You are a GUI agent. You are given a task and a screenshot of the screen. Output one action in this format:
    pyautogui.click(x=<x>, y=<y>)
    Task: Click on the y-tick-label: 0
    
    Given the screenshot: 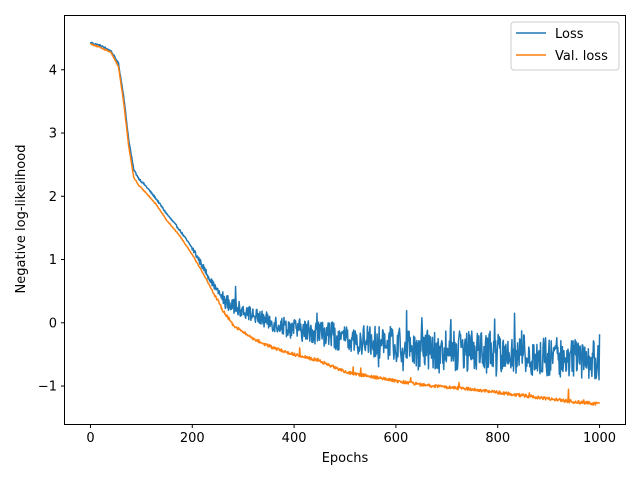 What is the action you would take?
    pyautogui.click(x=53, y=323)
    